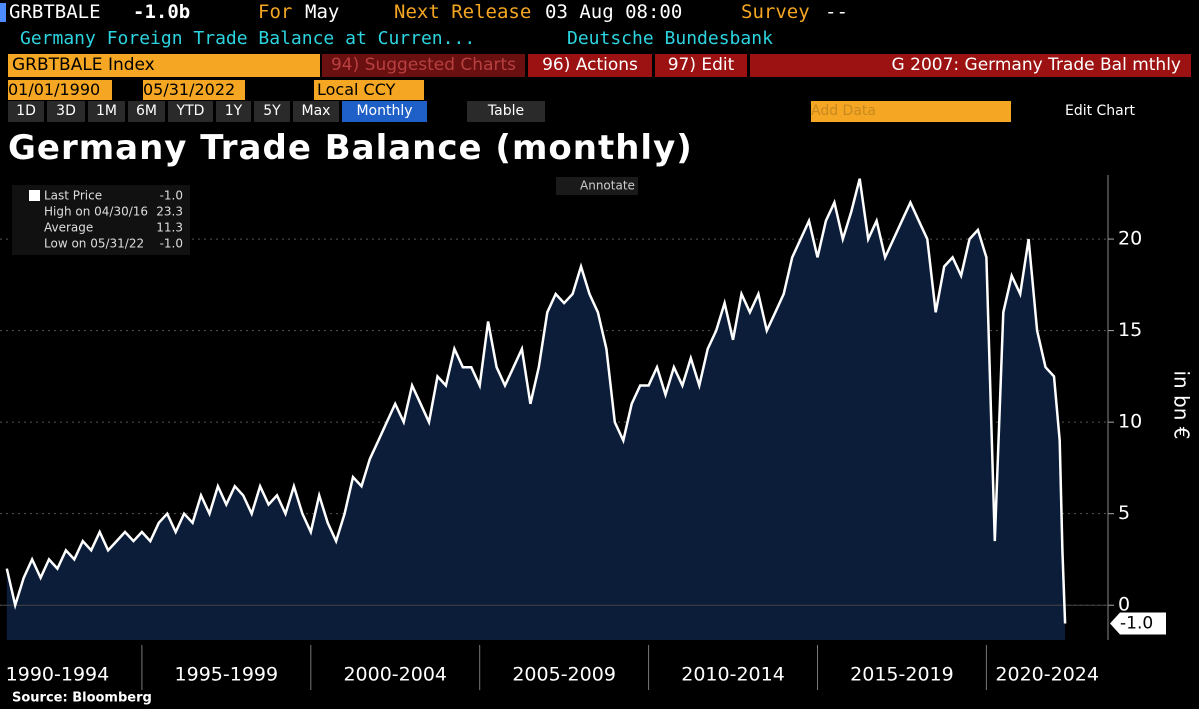 The image size is (1199, 709). I want to click on legend-label: Average, so click(68, 228).